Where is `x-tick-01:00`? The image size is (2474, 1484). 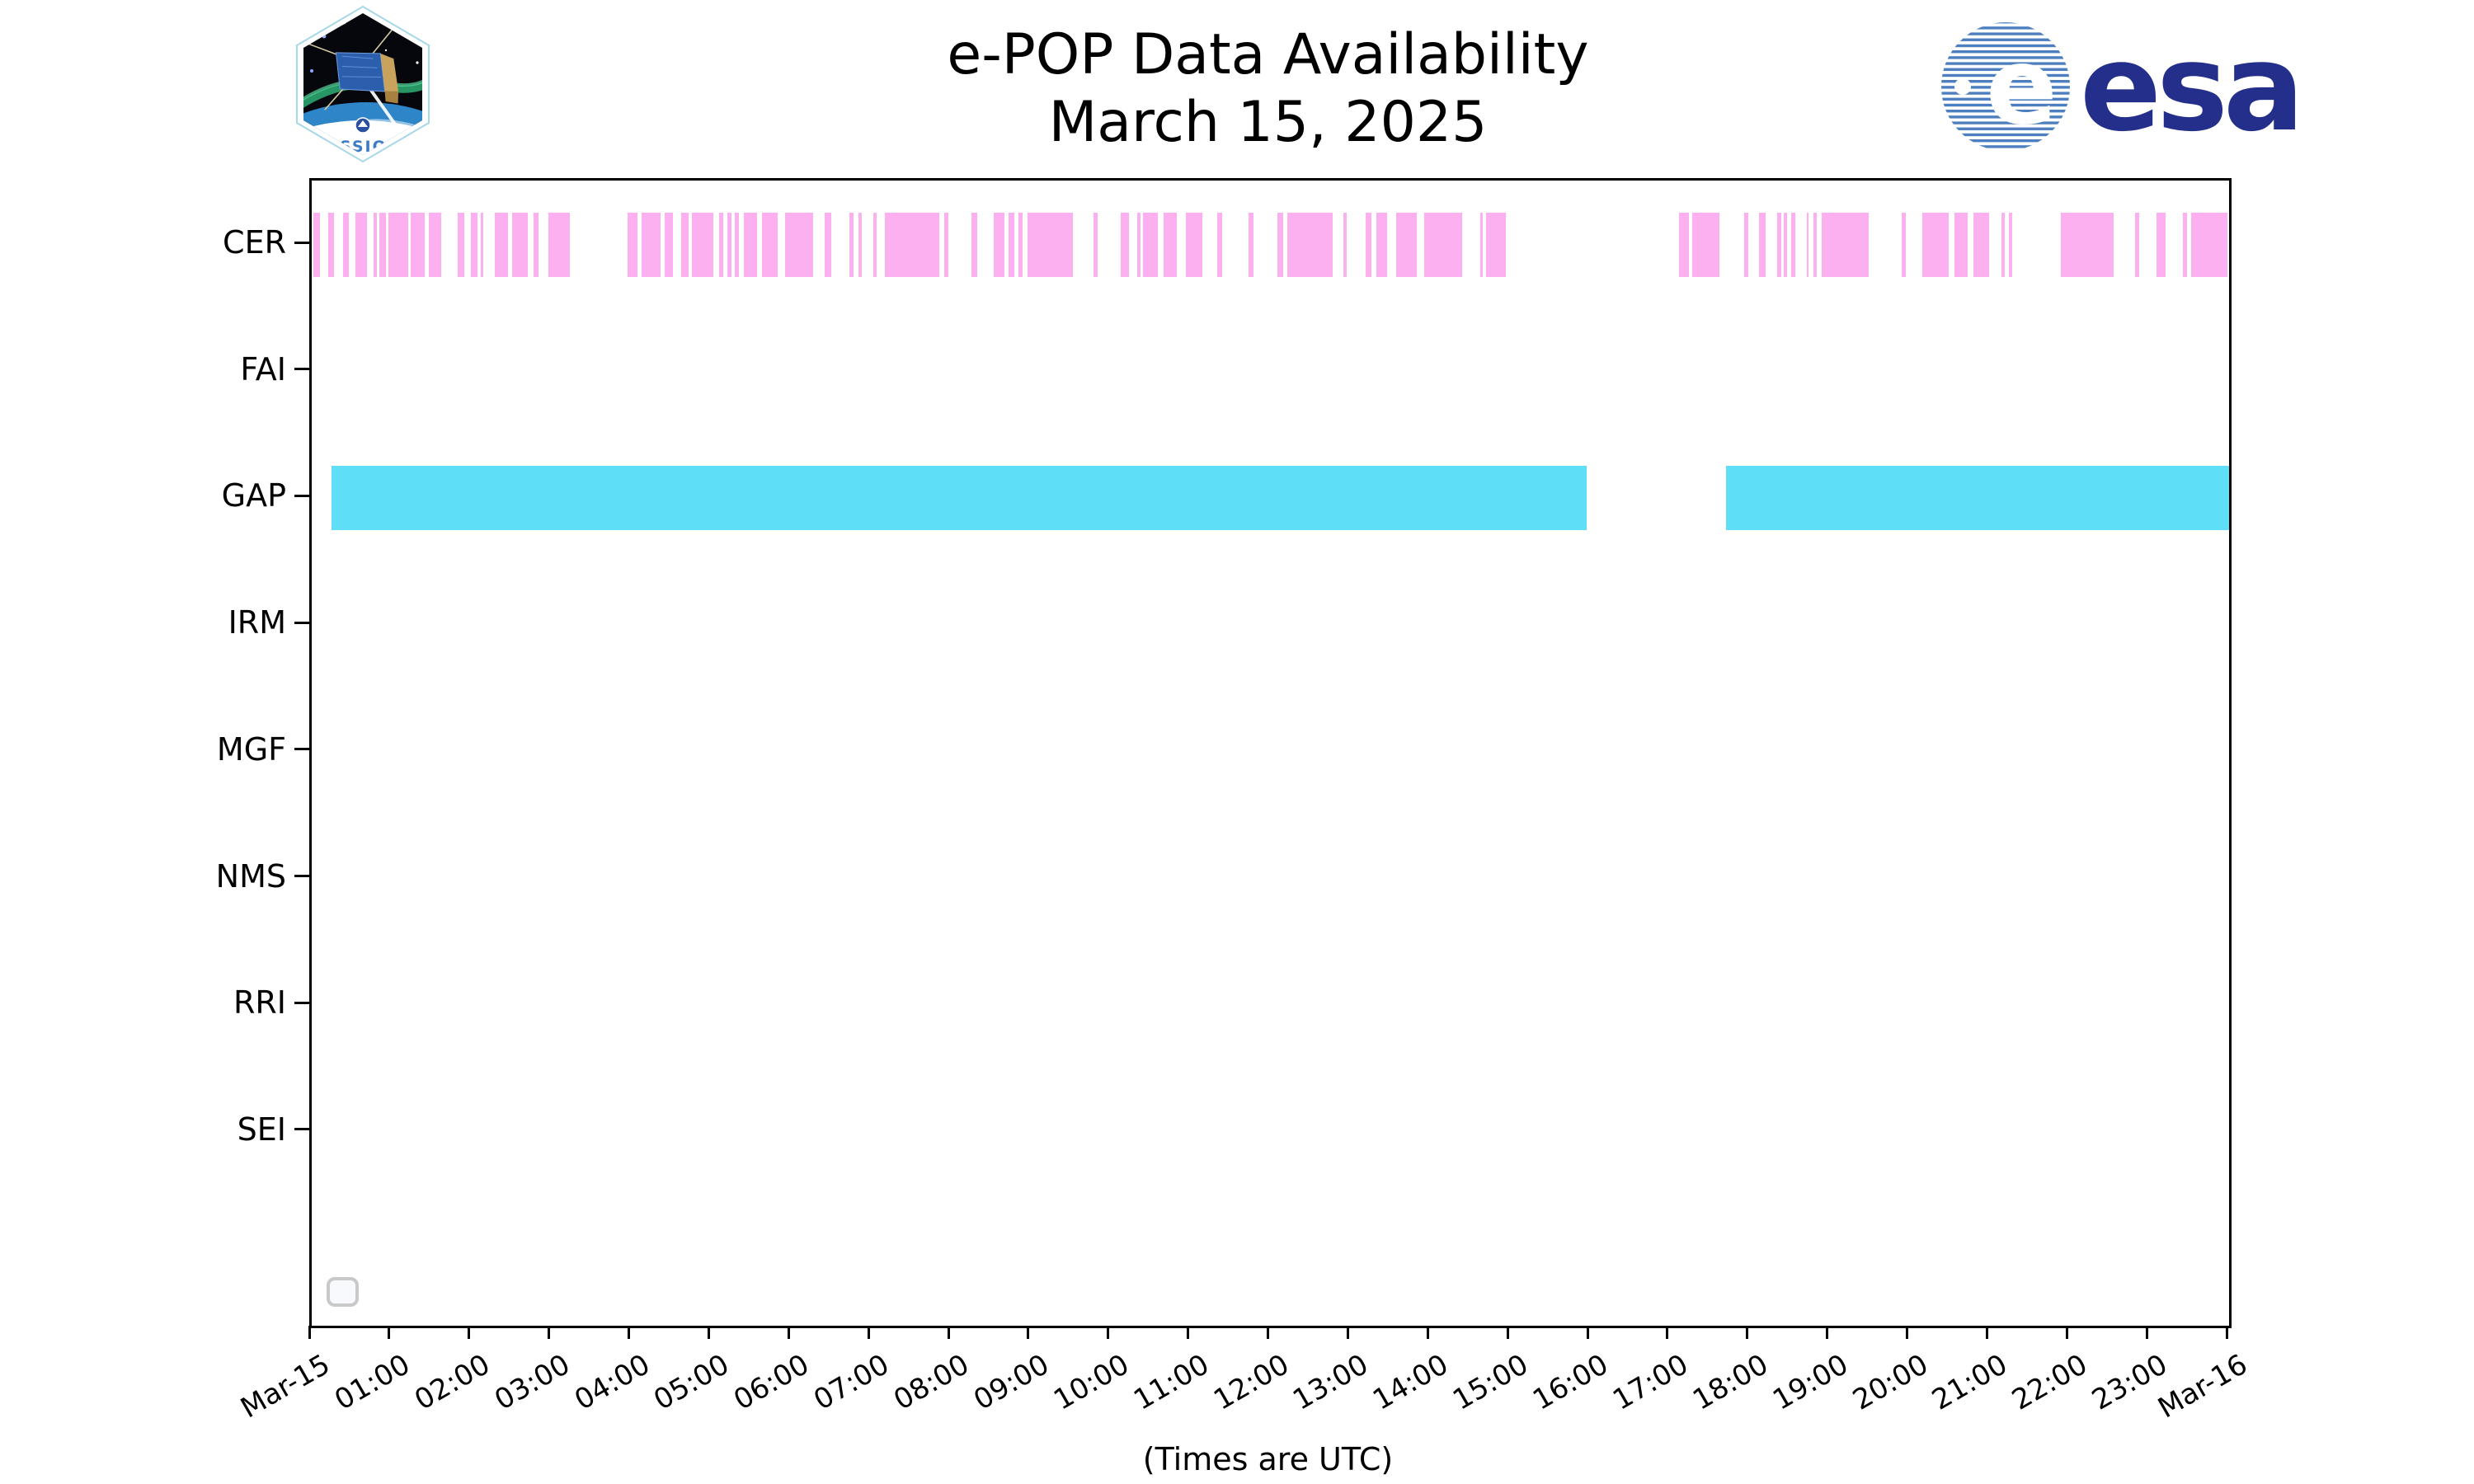
x-tick-01:00 is located at coordinates (389, 1332).